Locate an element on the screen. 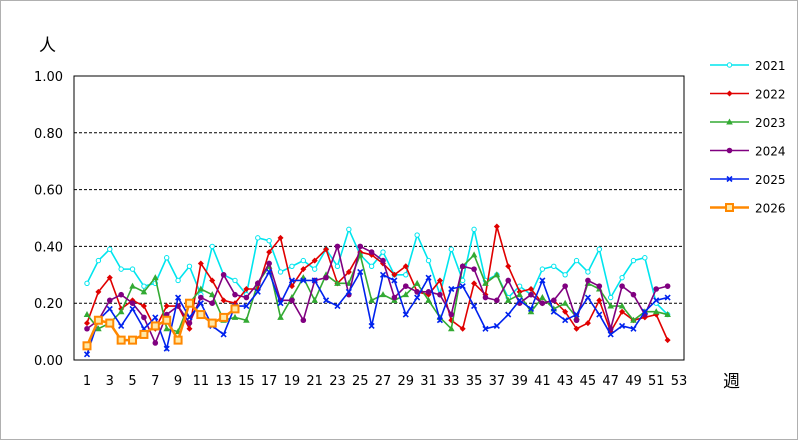  legend-entry-2024: 2024 is located at coordinates (748, 152).